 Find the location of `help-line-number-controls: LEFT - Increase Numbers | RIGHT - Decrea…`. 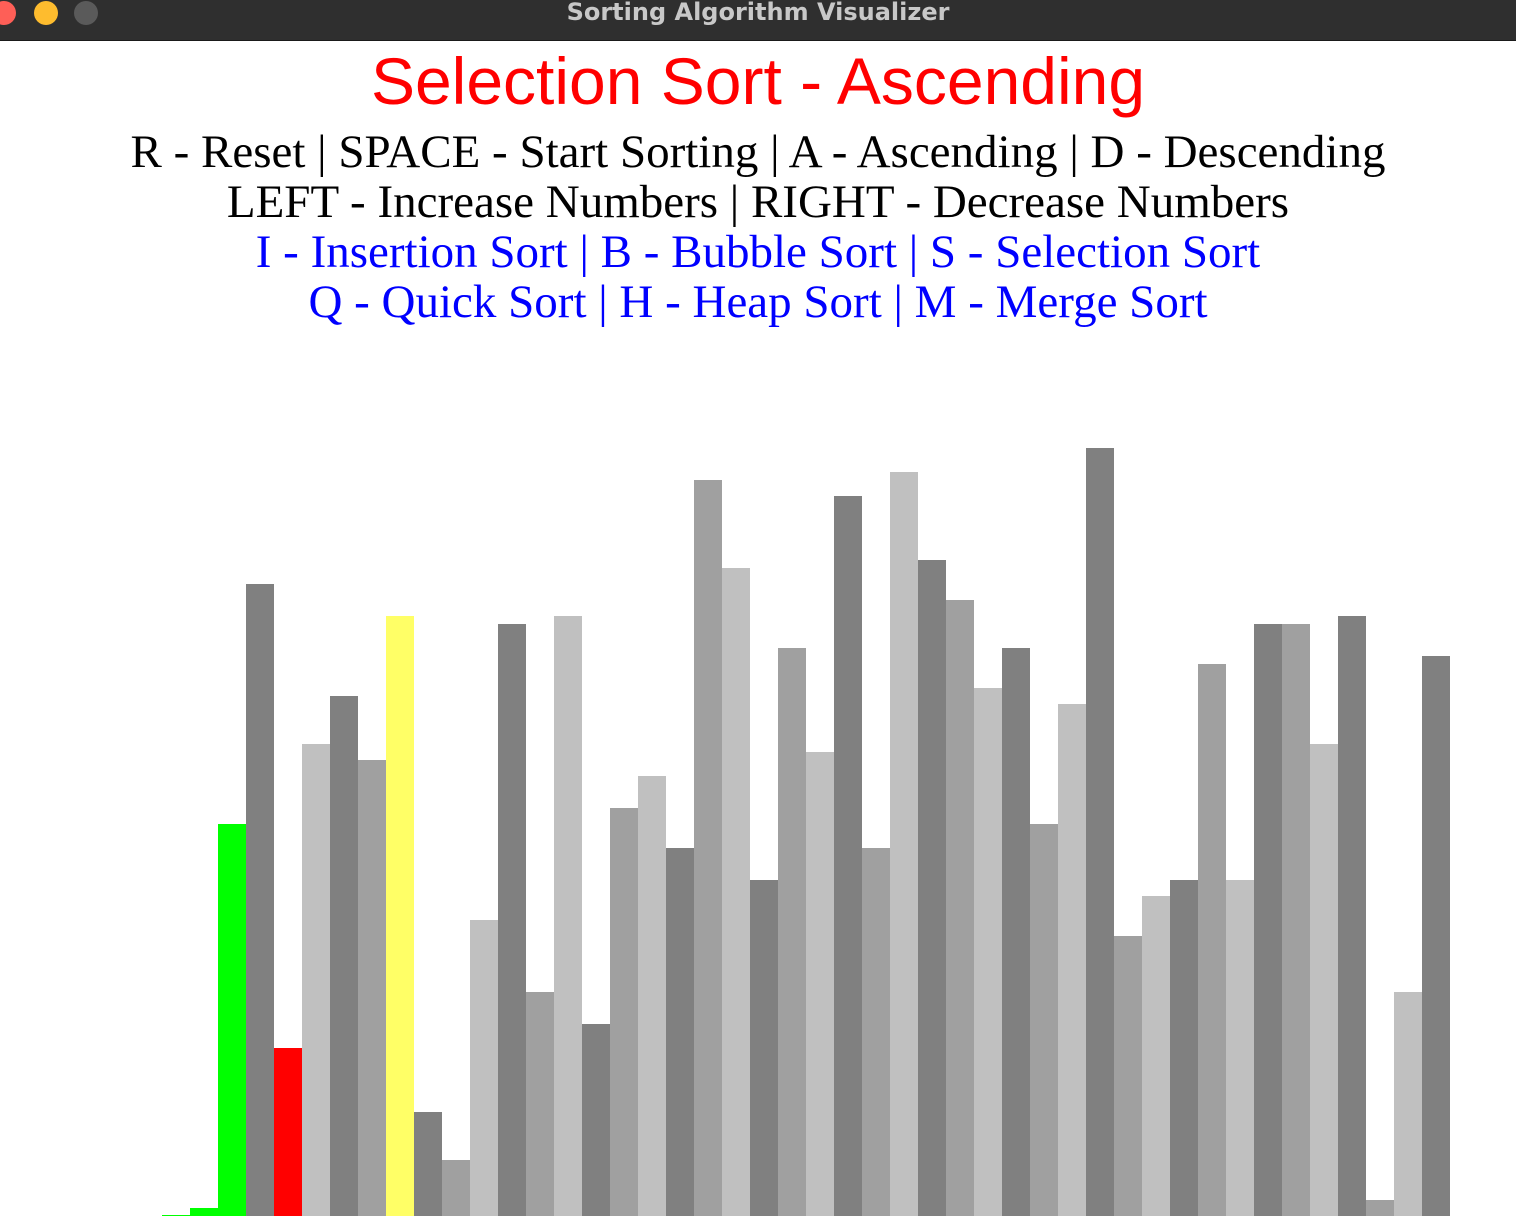

help-line-number-controls: LEFT - Increase Numbers | RIGHT - Decrea… is located at coordinates (758, 202).